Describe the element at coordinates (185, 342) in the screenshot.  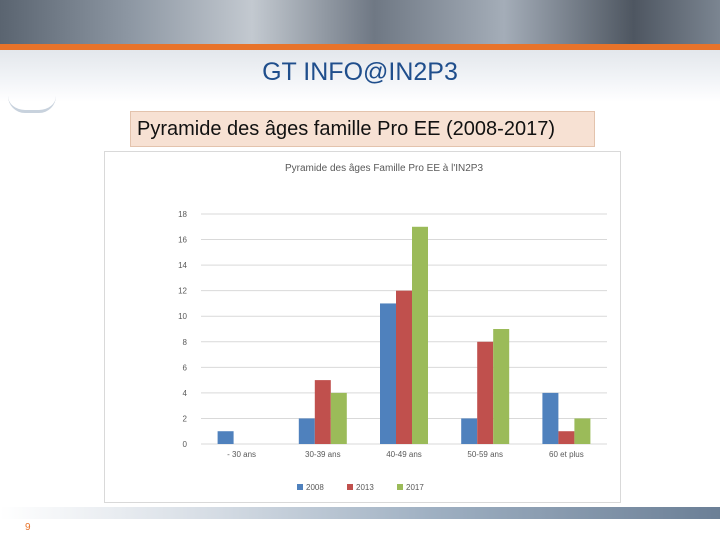
I see `y-tick-label: 8` at that location.